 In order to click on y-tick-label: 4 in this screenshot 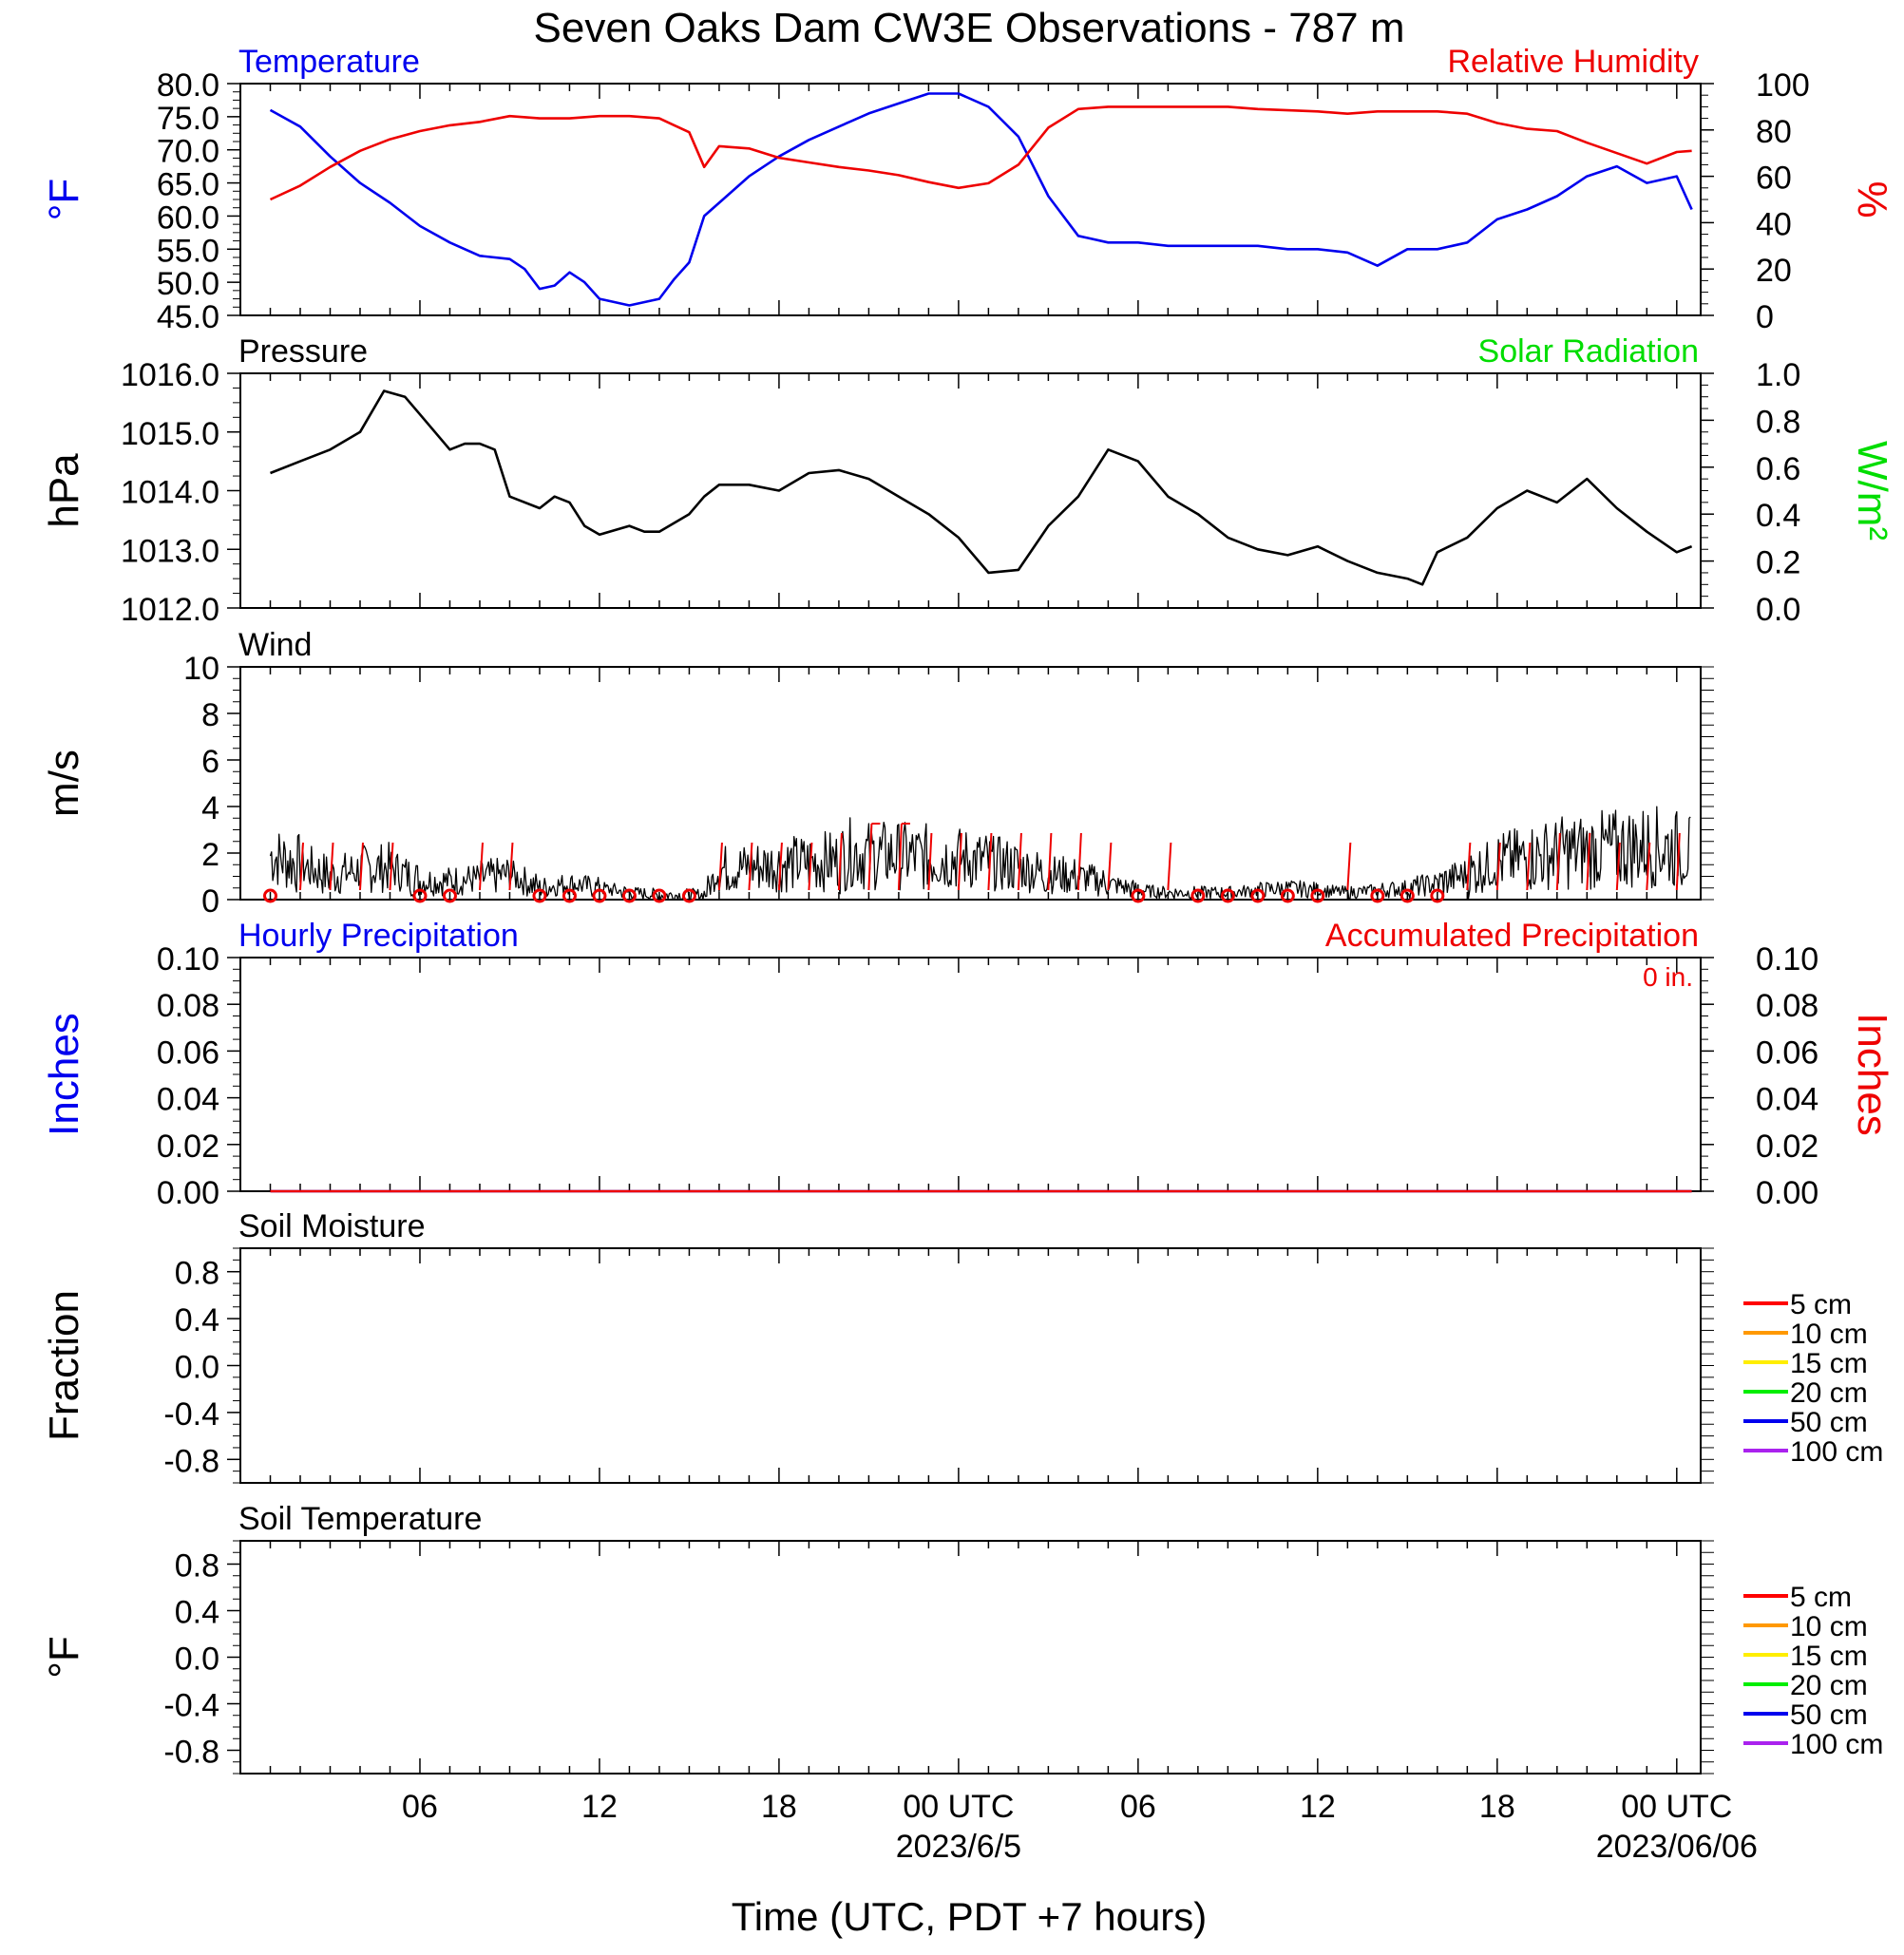, I will do `click(210, 808)`.